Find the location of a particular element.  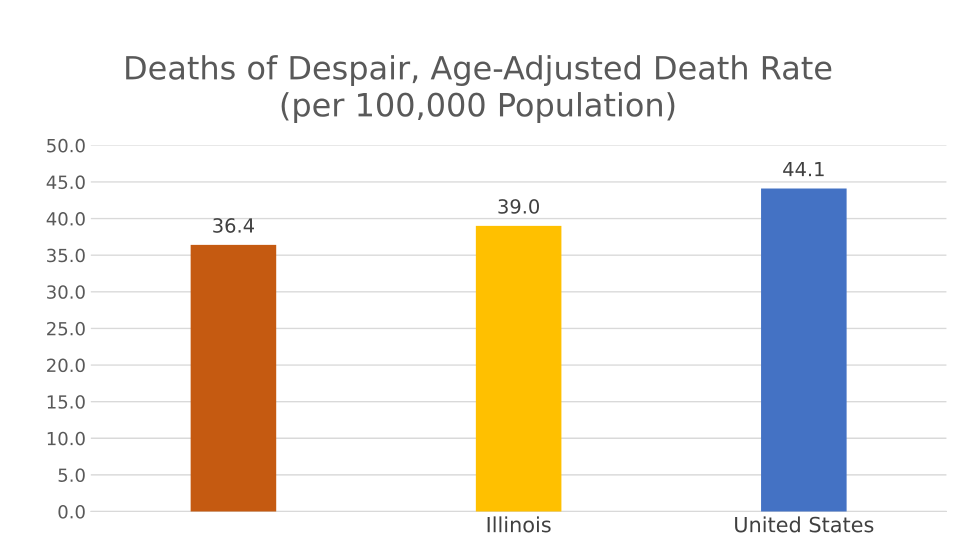

x-tick-label: Illinois is located at coordinates (519, 524).